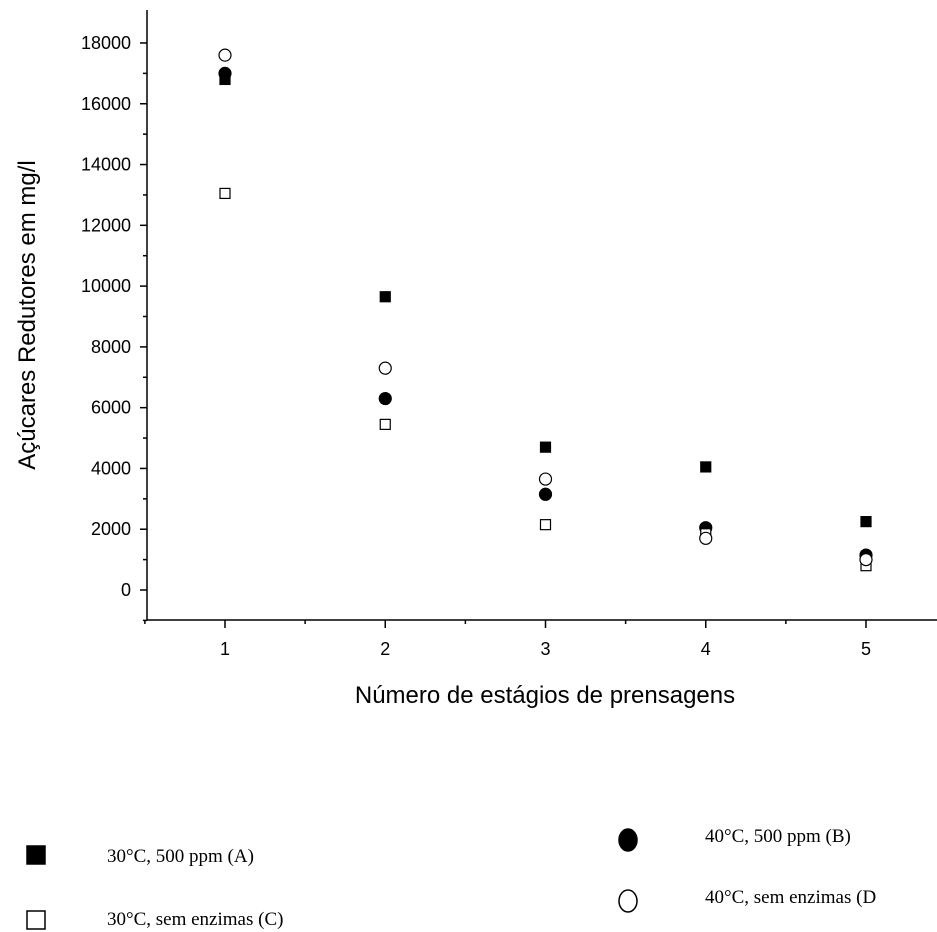  Describe the element at coordinates (106, 286) in the screenshot. I see `y-tick-label: 10000` at that location.